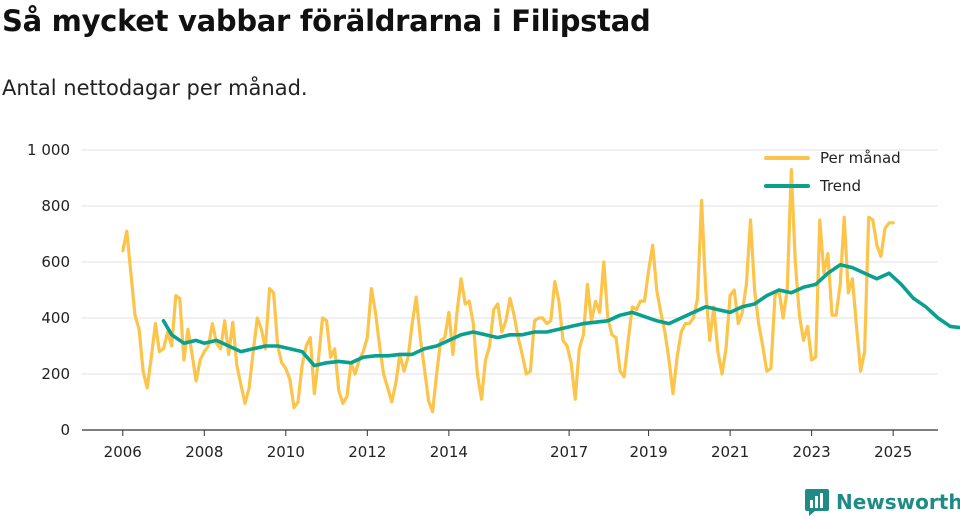 The width and height of the screenshot is (960, 520). Describe the element at coordinates (817, 502) in the screenshot. I see `newsworthy-logo-icon` at that location.